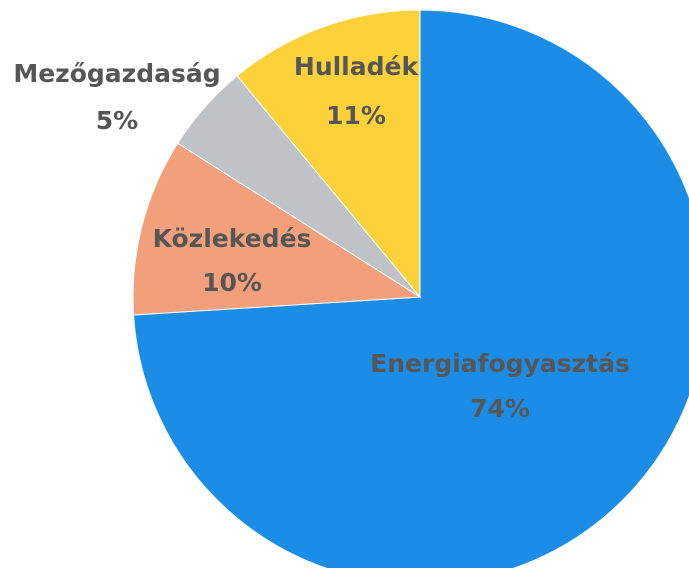  What do you see at coordinates (116, 73) in the screenshot?
I see `slice-label: Mezőgazdaság` at bounding box center [116, 73].